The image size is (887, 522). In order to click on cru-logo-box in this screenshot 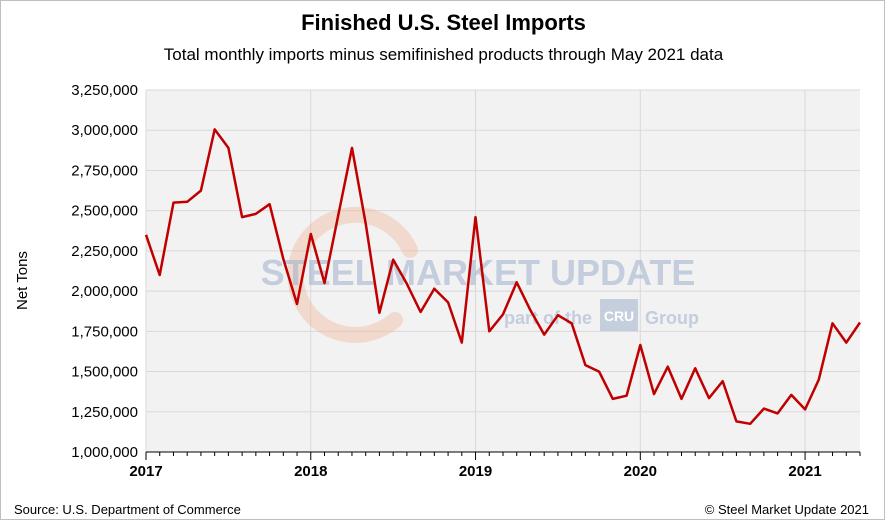, I will do `click(619, 315)`.